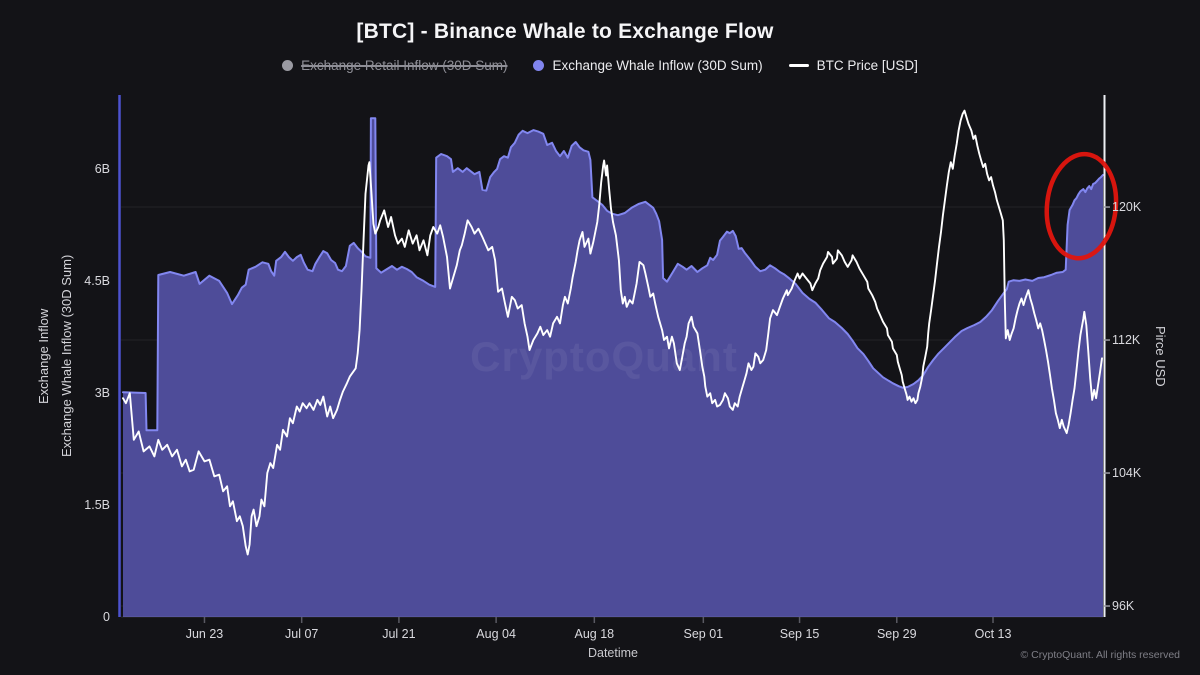 The width and height of the screenshot is (1200, 675). Describe the element at coordinates (302, 634) in the screenshot. I see `x-tick-label: Jul 07` at that location.